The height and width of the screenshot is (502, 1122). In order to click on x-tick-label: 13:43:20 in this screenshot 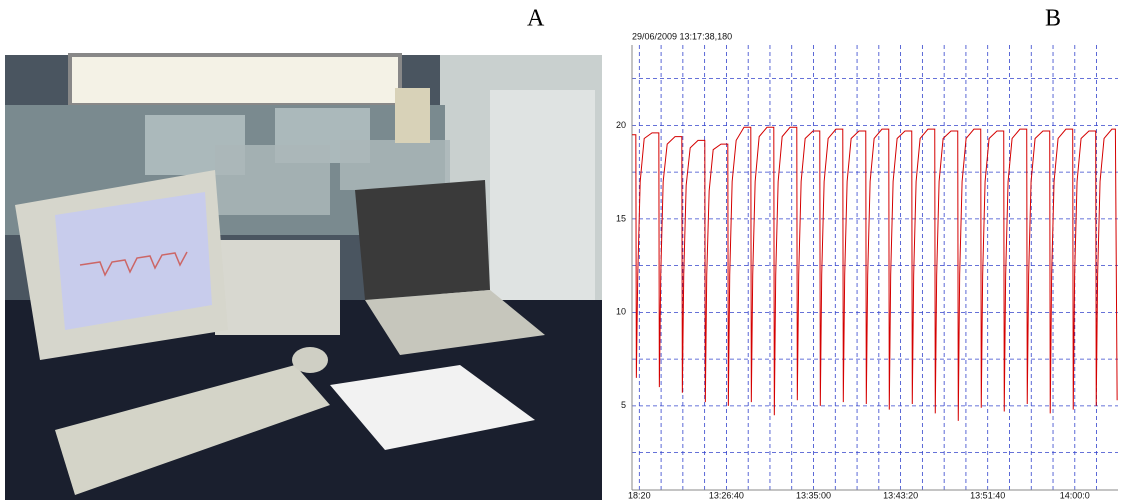, I will do `click(900, 495)`.